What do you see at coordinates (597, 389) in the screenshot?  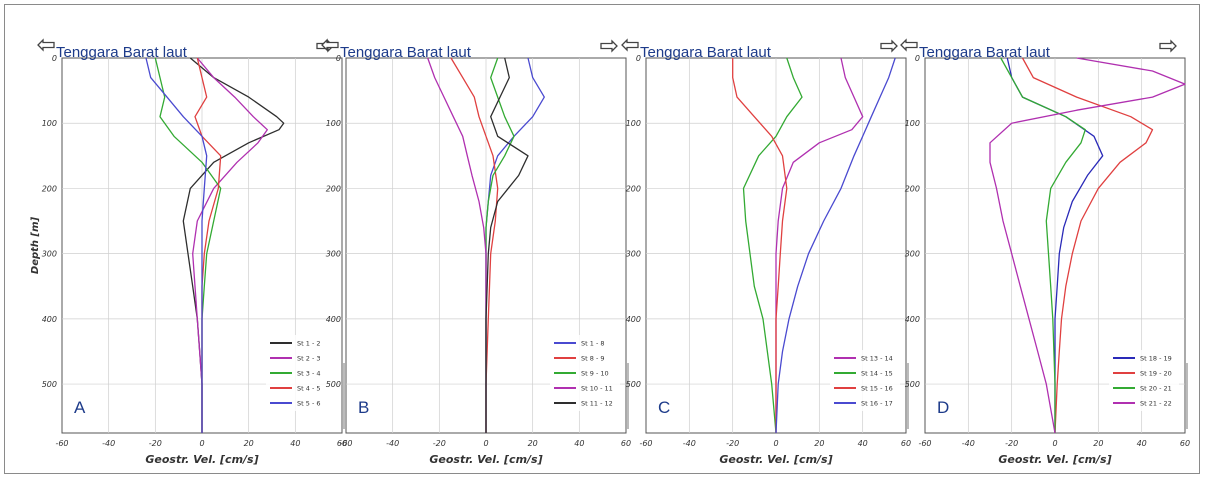 I see `legend-label: St 10 - 11` at bounding box center [597, 389].